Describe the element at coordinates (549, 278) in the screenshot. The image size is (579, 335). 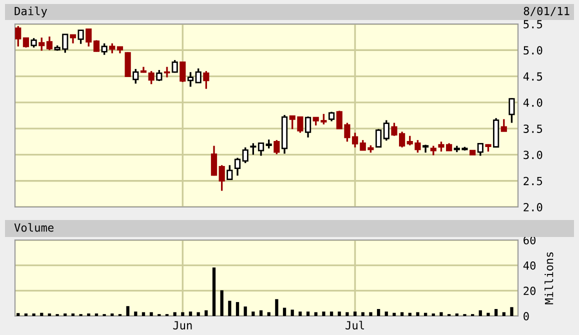
I see `y-axis-title: Millions` at that location.